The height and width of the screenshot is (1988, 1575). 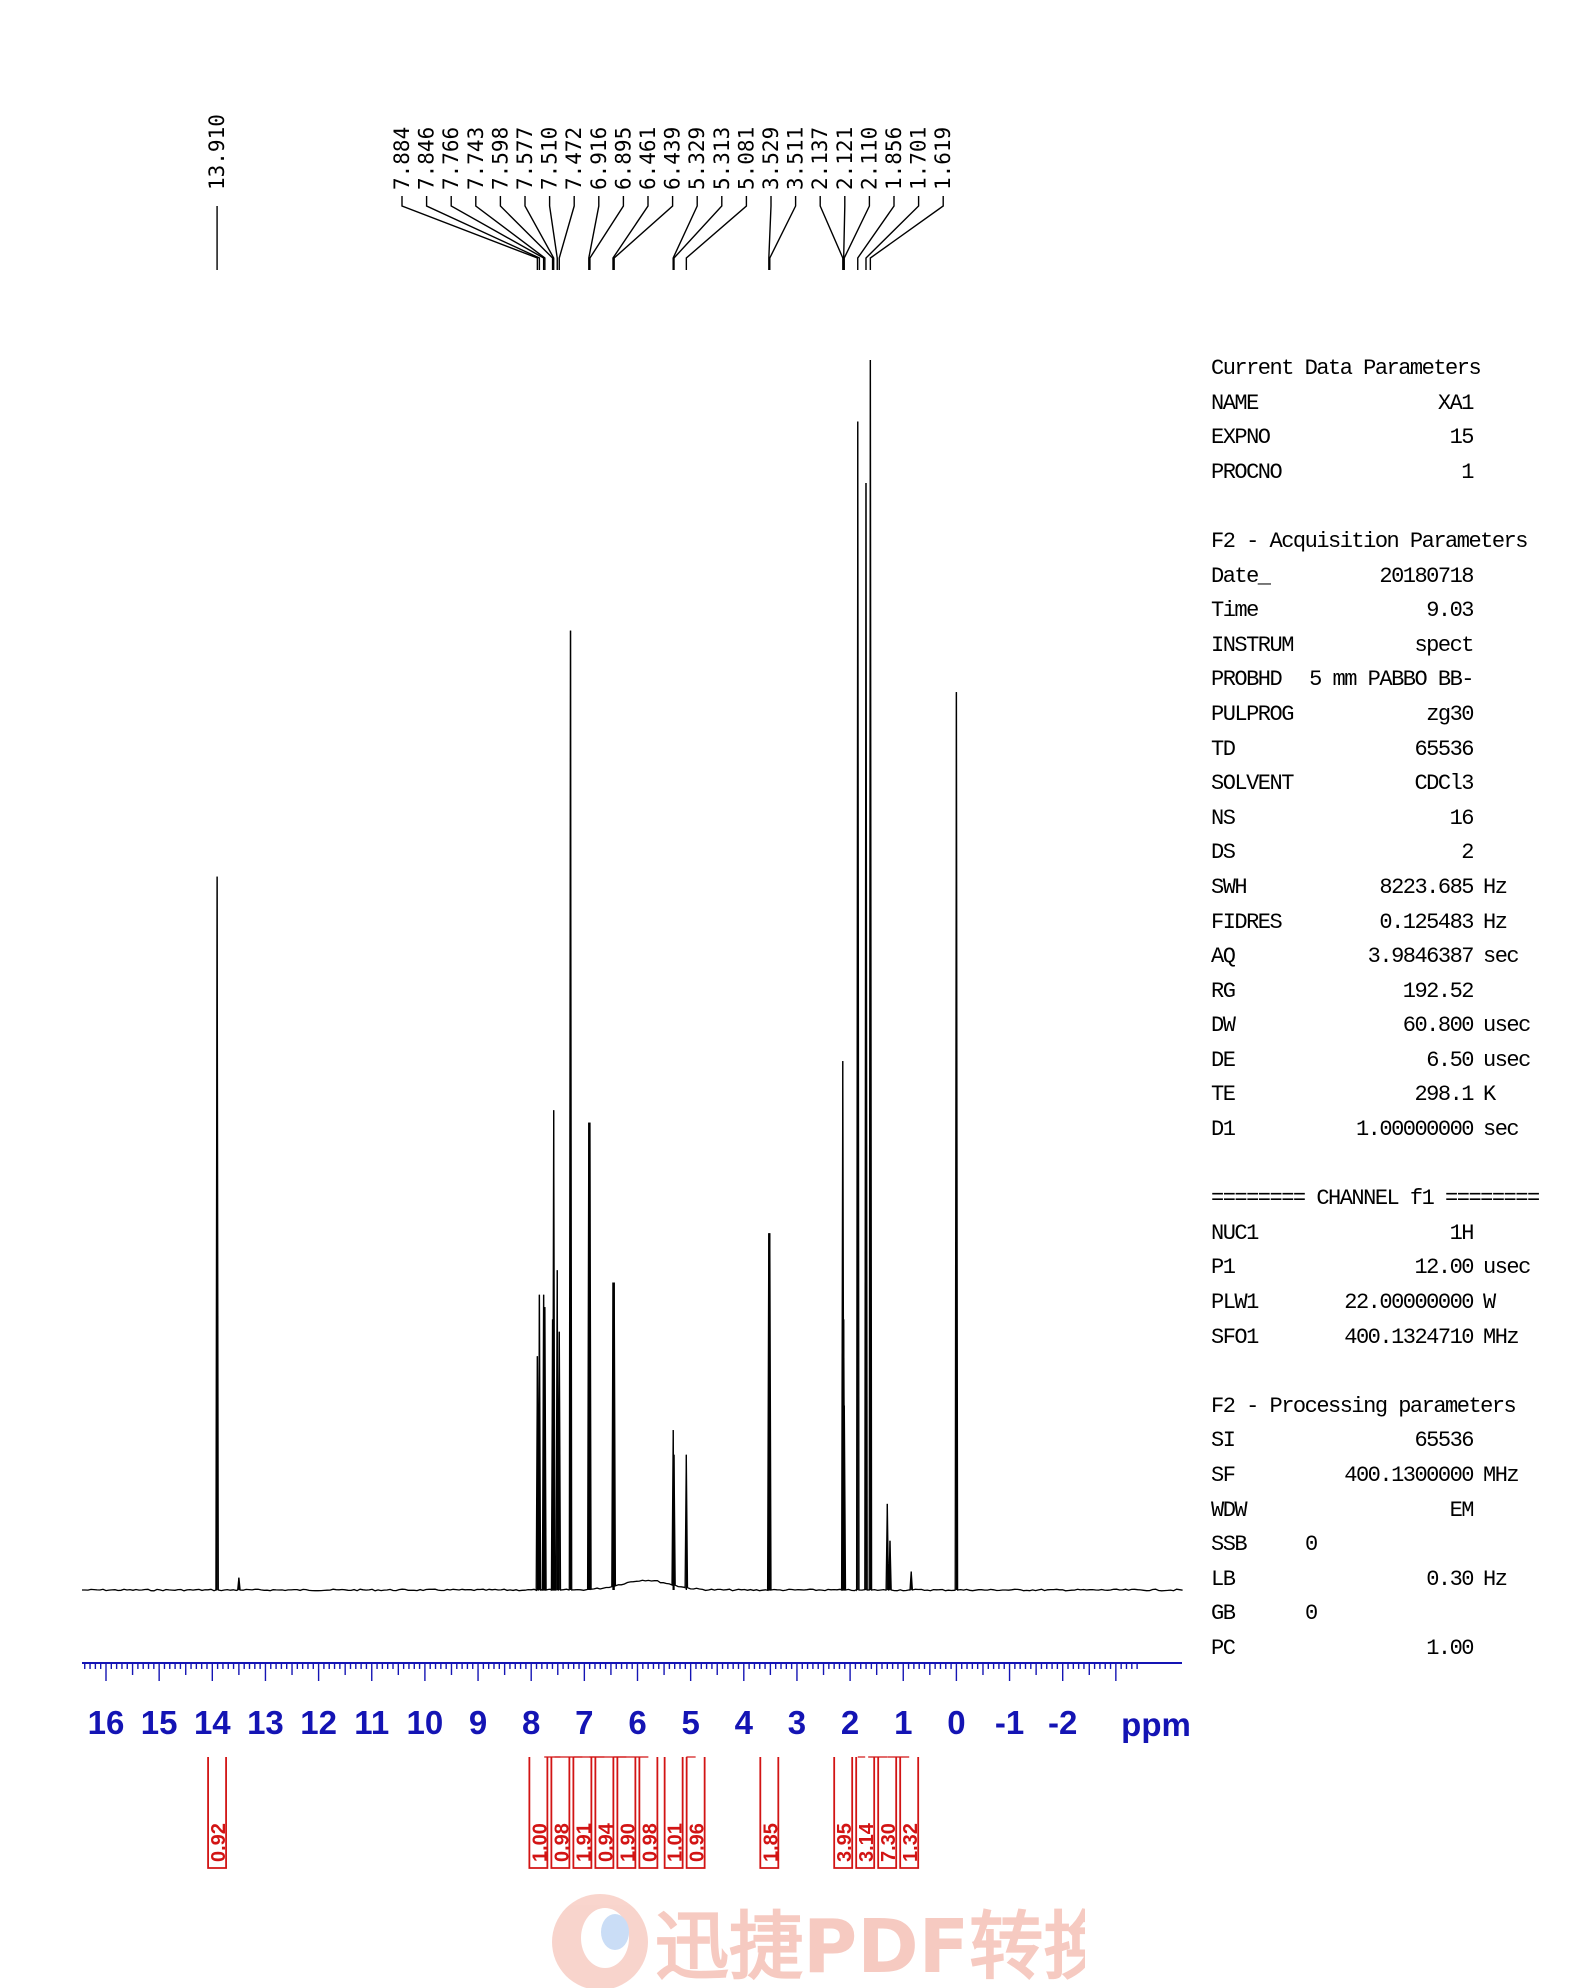 What do you see at coordinates (1241, 438) in the screenshot?
I see `param-key: EXPNO` at bounding box center [1241, 438].